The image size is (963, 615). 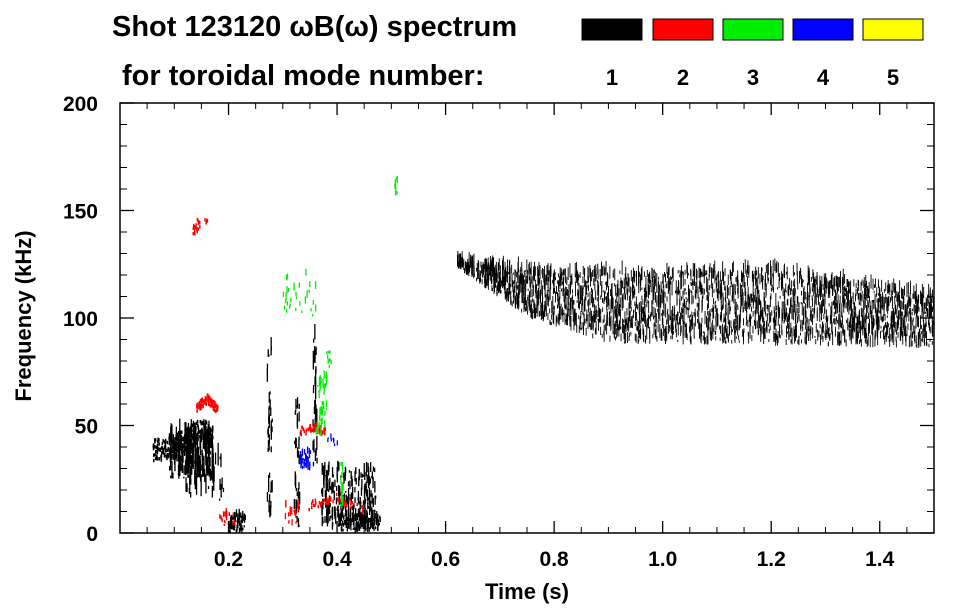 I want to click on broadband-band, so click(x=695, y=299).